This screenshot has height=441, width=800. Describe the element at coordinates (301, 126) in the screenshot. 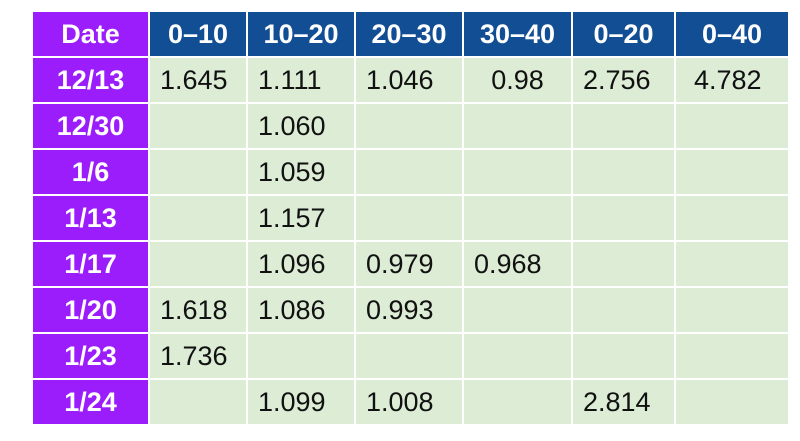

I see `table-cell: 1.060` at that location.